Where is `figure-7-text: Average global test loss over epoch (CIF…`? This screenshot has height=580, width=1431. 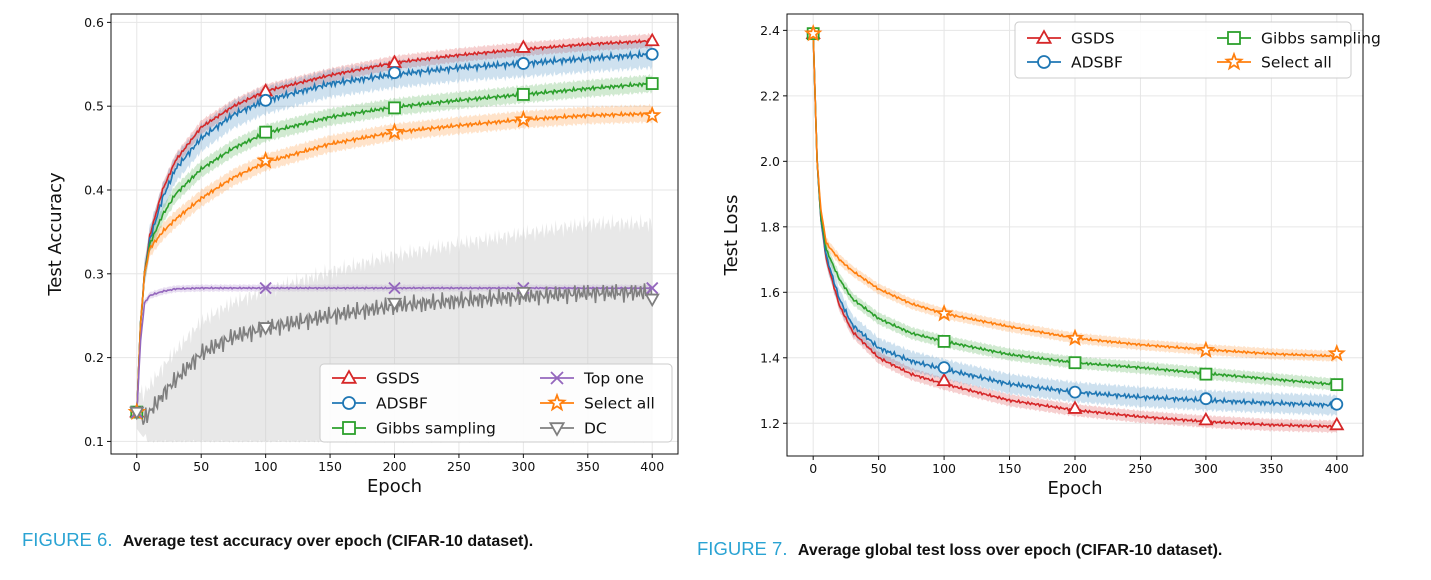 figure-7-text: Average global test loss over epoch (CIF… is located at coordinates (1010, 550).